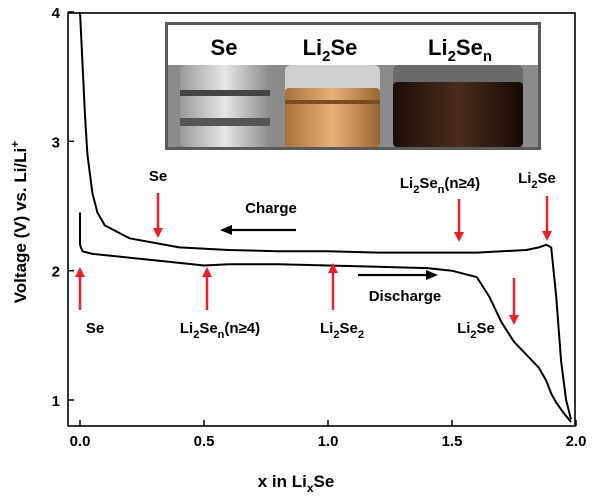  I want to click on x-tick-label: 0.0, so click(80, 441).